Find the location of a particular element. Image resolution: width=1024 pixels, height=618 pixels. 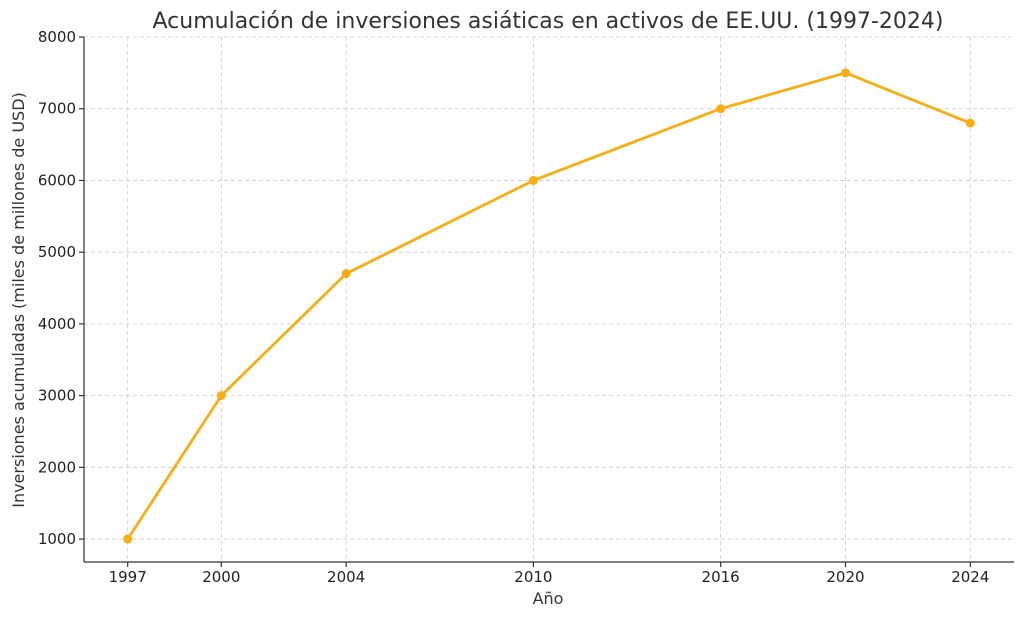

x-tick-label: 2000 is located at coordinates (221, 577).